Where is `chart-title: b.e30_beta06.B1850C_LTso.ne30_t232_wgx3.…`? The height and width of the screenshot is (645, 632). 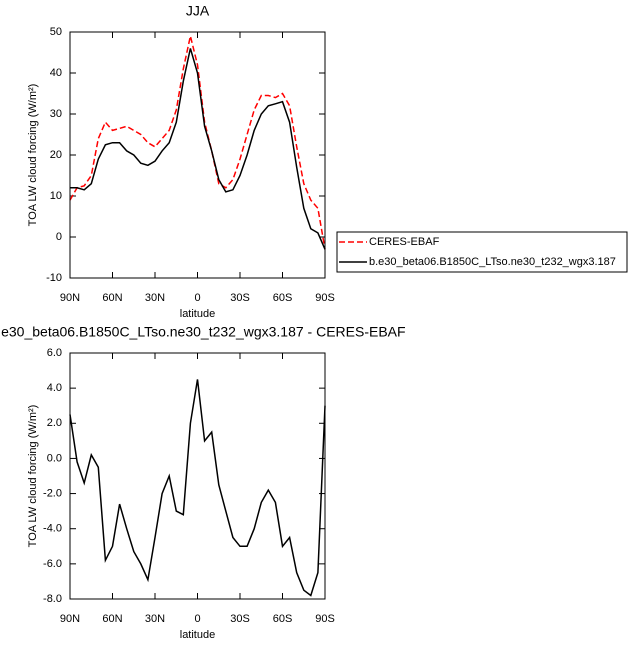 chart-title: b.e30_beta06.B1850C_LTso.ne30_t232_wgx3.… is located at coordinates (203, 332).